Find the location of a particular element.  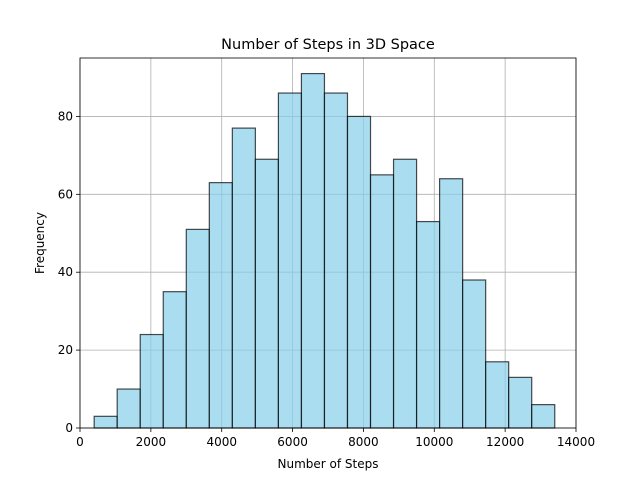

x-tick-label: 0 is located at coordinates (80, 442).